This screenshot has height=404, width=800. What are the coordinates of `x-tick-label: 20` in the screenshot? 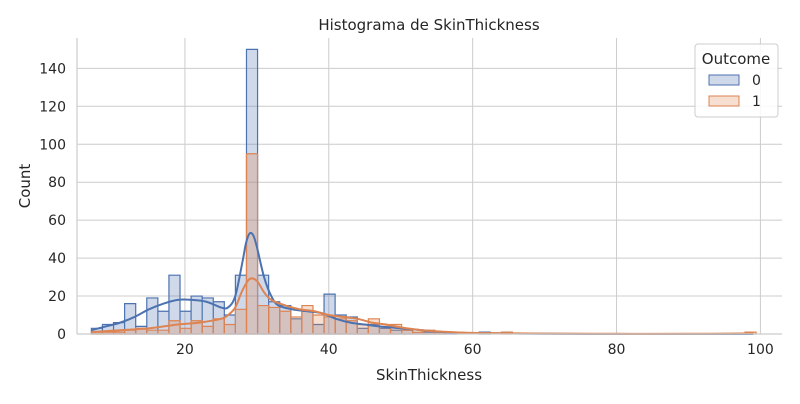 It's located at (185, 350).